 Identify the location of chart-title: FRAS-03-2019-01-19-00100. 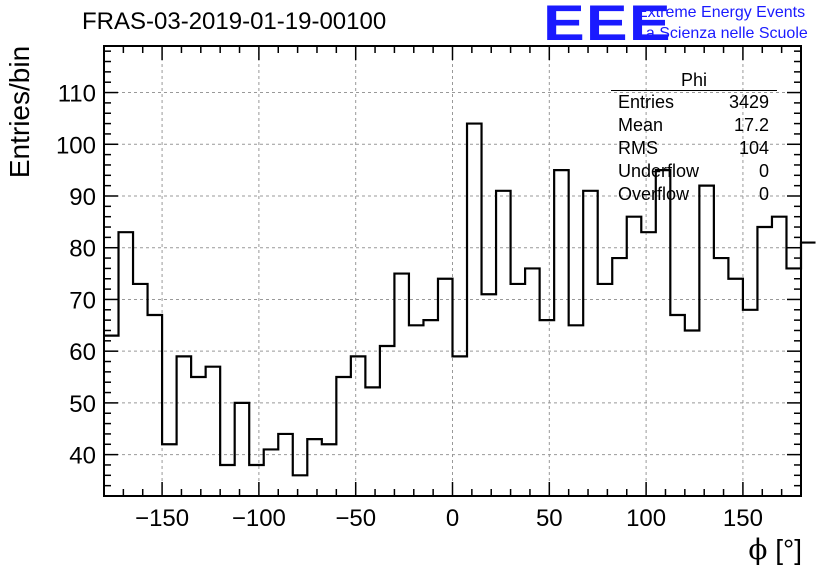
(234, 21).